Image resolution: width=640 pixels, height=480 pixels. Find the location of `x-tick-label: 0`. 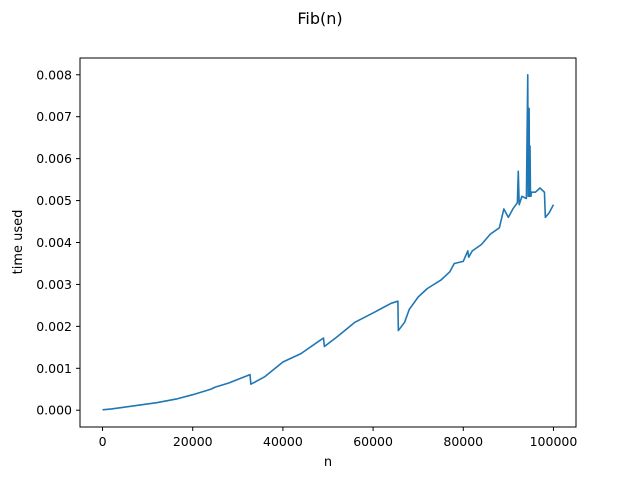

x-tick-label: 0 is located at coordinates (103, 441).